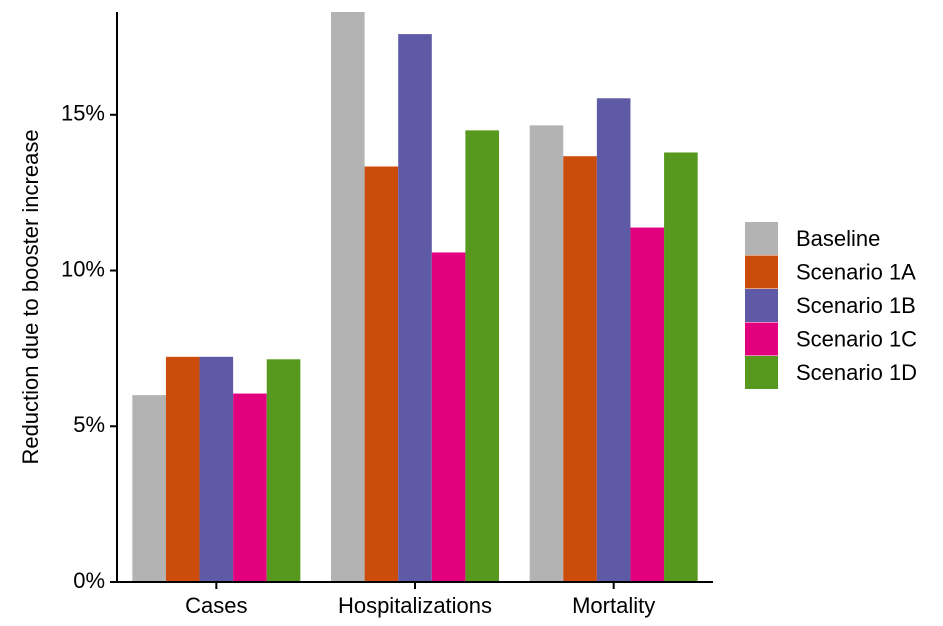 The image size is (943, 626). I want to click on x-tick-label: Hospitalizations, so click(415, 605).